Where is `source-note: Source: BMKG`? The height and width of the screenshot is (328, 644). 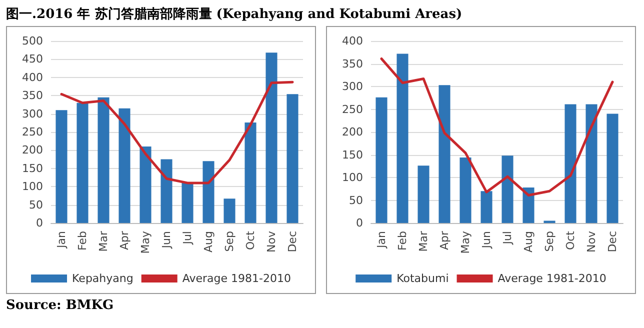
source-note: Source: BMKG is located at coordinates (60, 305).